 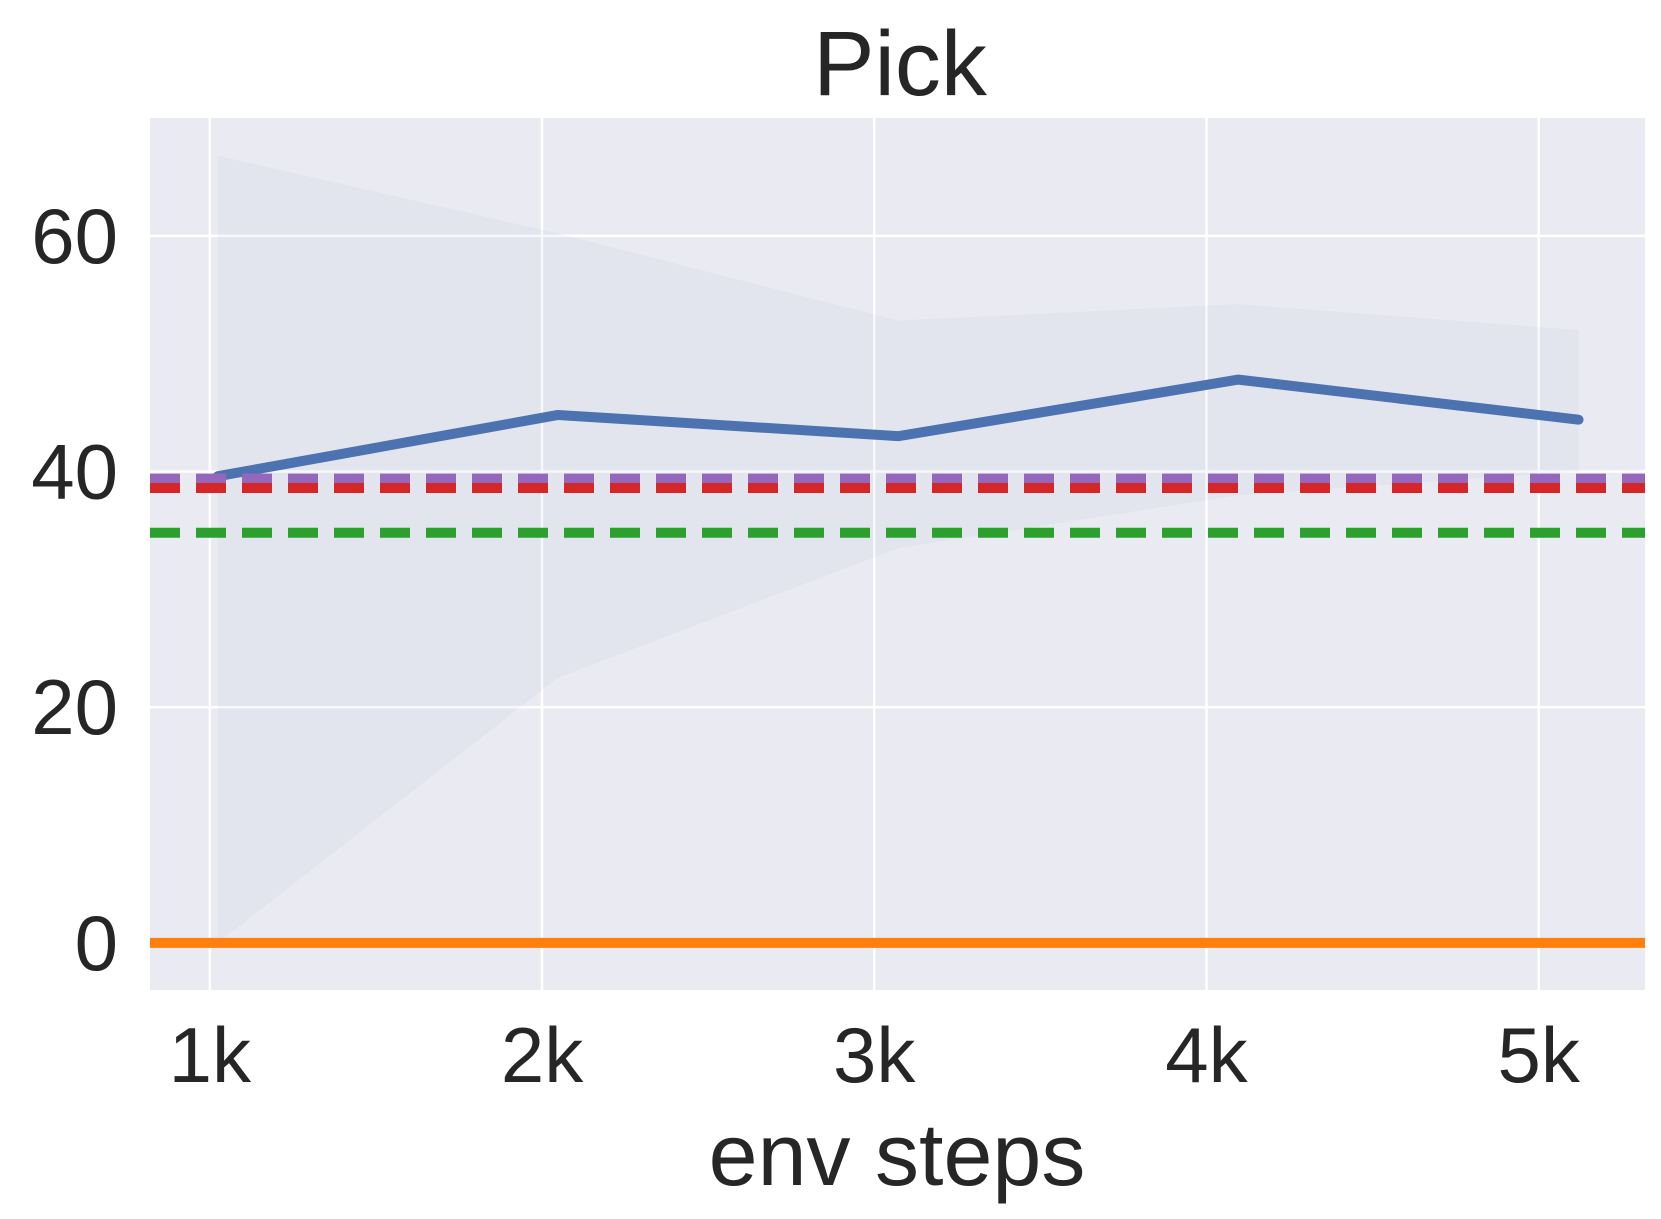 What do you see at coordinates (74, 589) in the screenshot?
I see `y-tick-labels: 0 20 40 60` at bounding box center [74, 589].